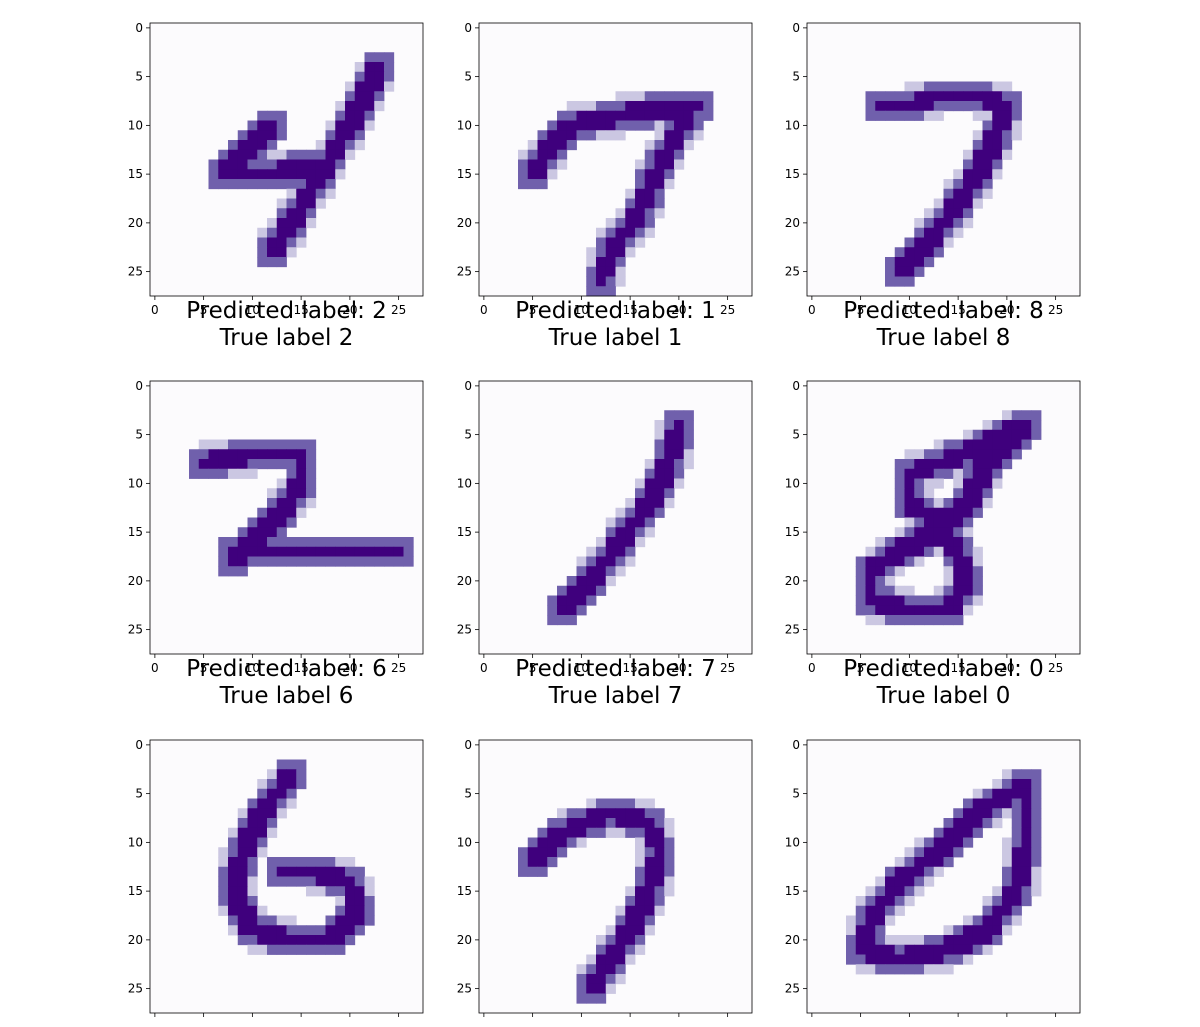 The image size is (1200, 1027). Describe the element at coordinates (861, 310) in the screenshot. I see `x-tick-label: 5` at that location.